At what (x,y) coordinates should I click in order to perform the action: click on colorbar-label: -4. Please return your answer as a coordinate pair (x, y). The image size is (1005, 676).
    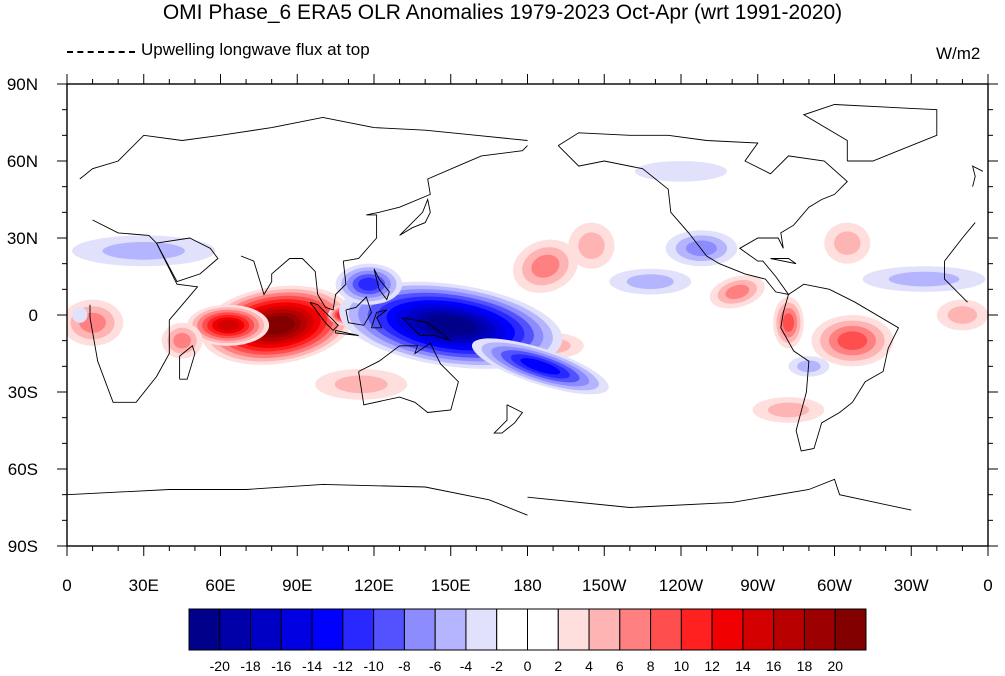
    Looking at the image, I should click on (466, 666).